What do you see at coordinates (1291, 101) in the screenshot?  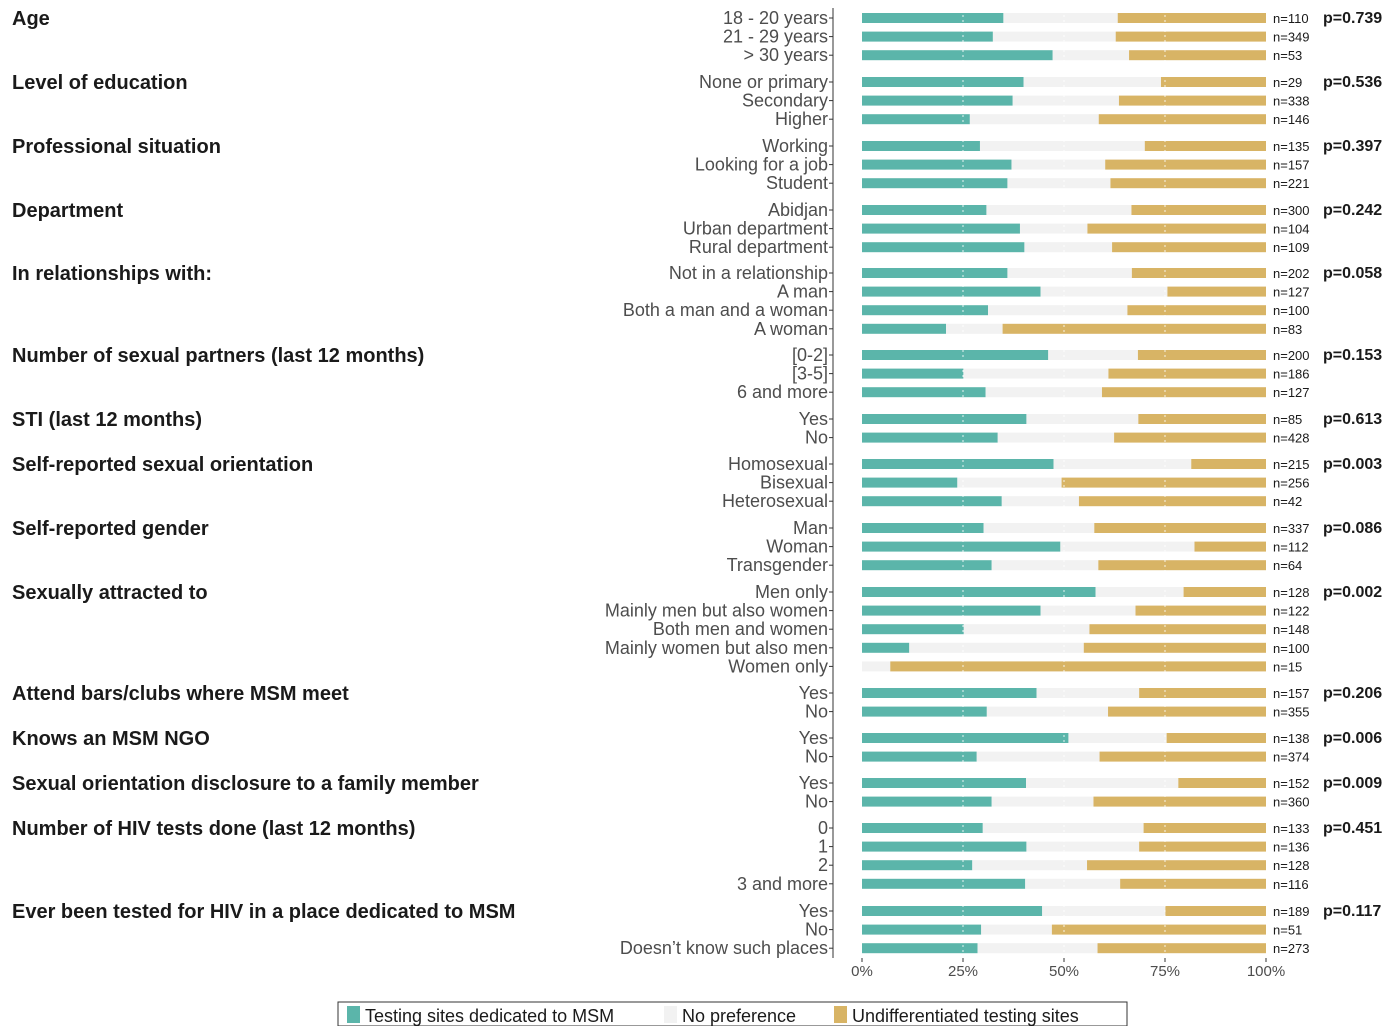 I see `n-label: n=338` at bounding box center [1291, 101].